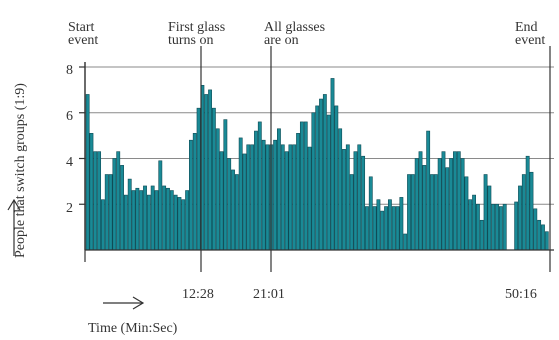  I want to click on y-tick-label-4: 4, so click(69, 162).